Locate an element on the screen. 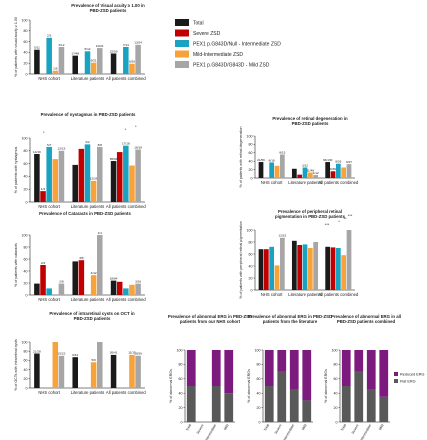 This screenshot has width=427, height=440. y-axis-label: % of patients with visual acuity ≥ 1.00 is located at coordinates (16, 47).